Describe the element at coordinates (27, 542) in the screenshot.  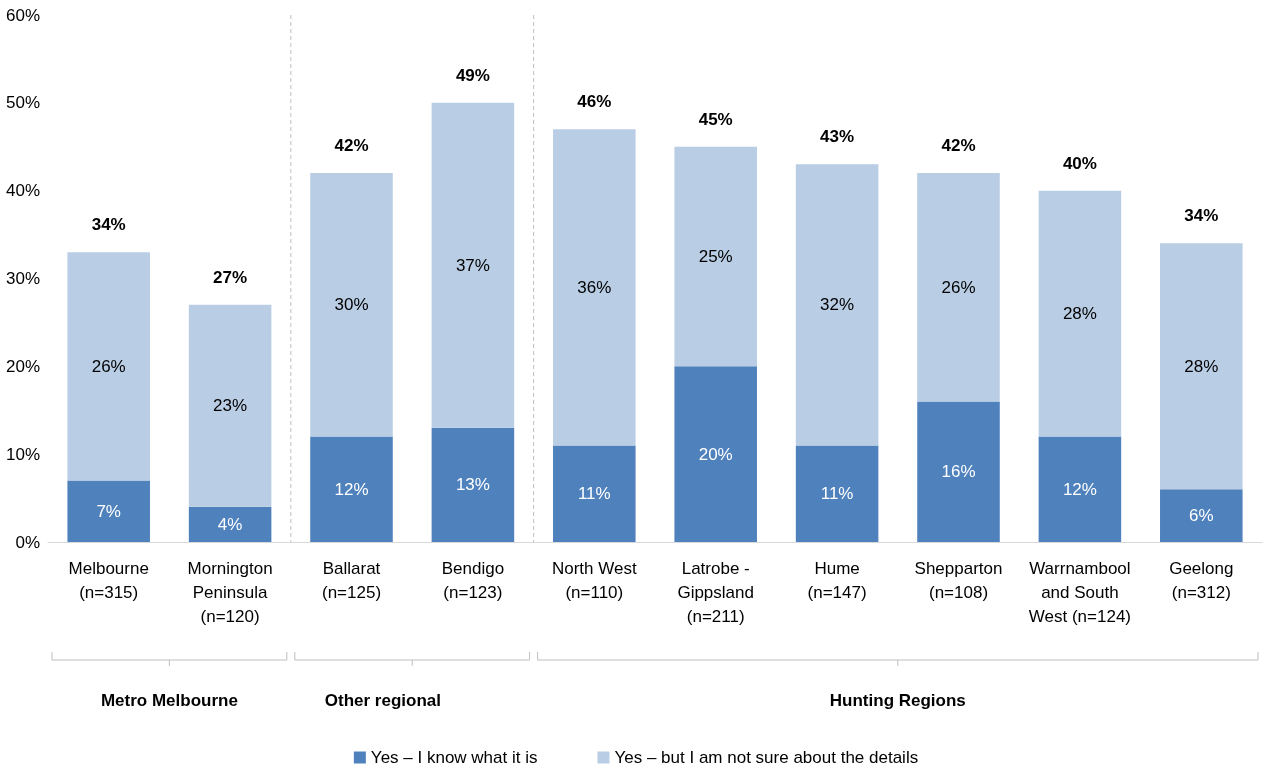
I see `y-tick-label: 0%` at that location.